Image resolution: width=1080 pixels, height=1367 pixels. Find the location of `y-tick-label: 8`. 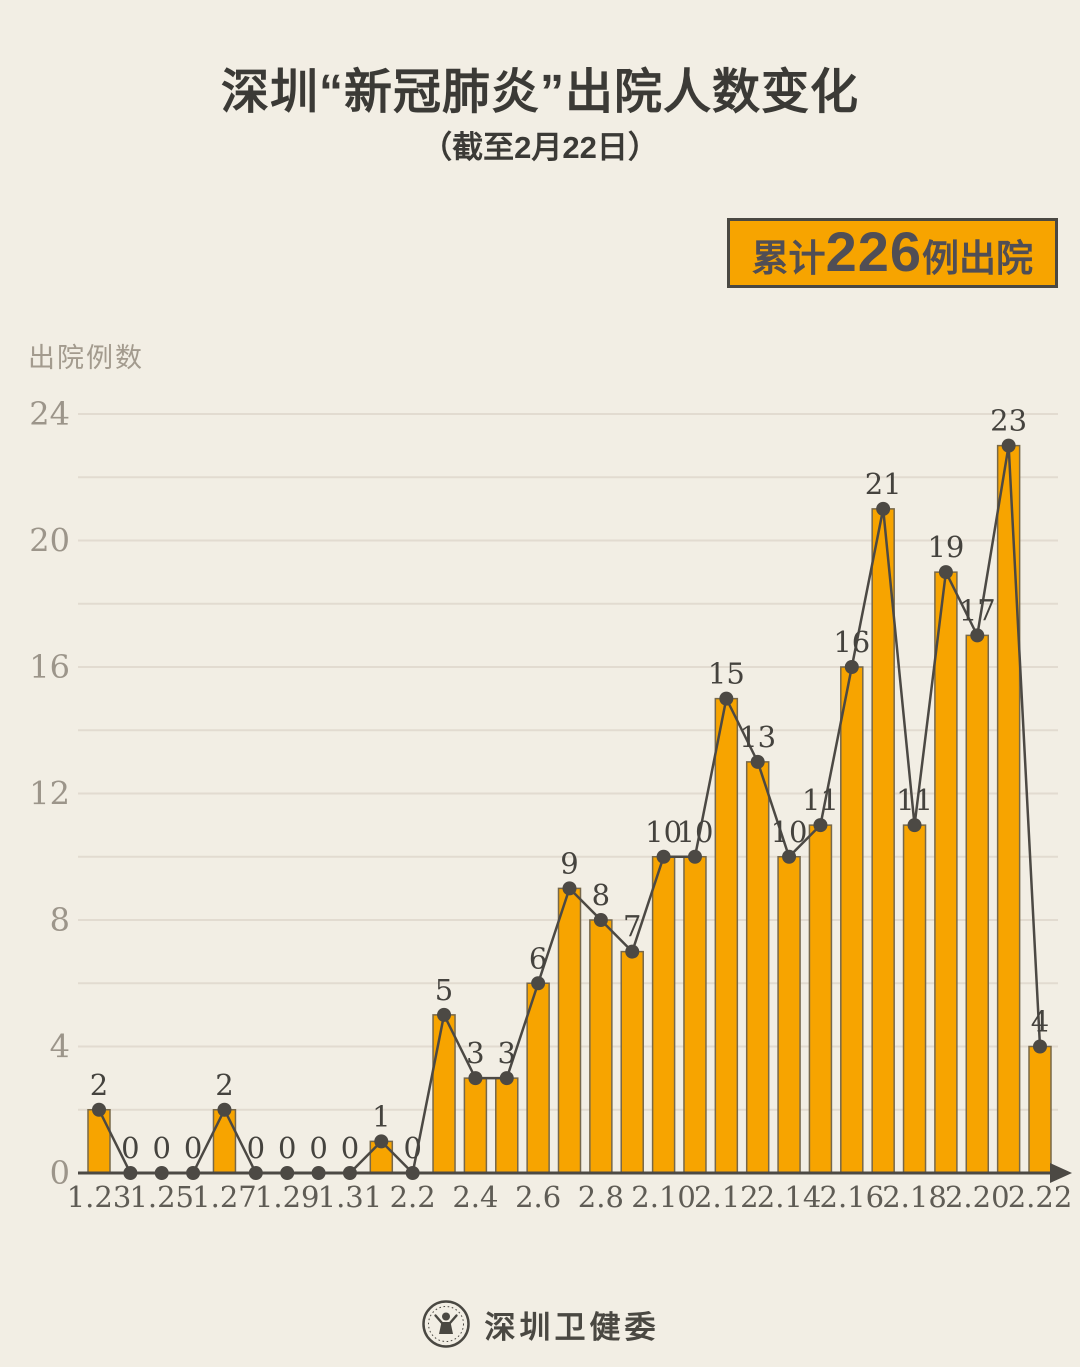

y-tick-label: 8 is located at coordinates (60, 920).